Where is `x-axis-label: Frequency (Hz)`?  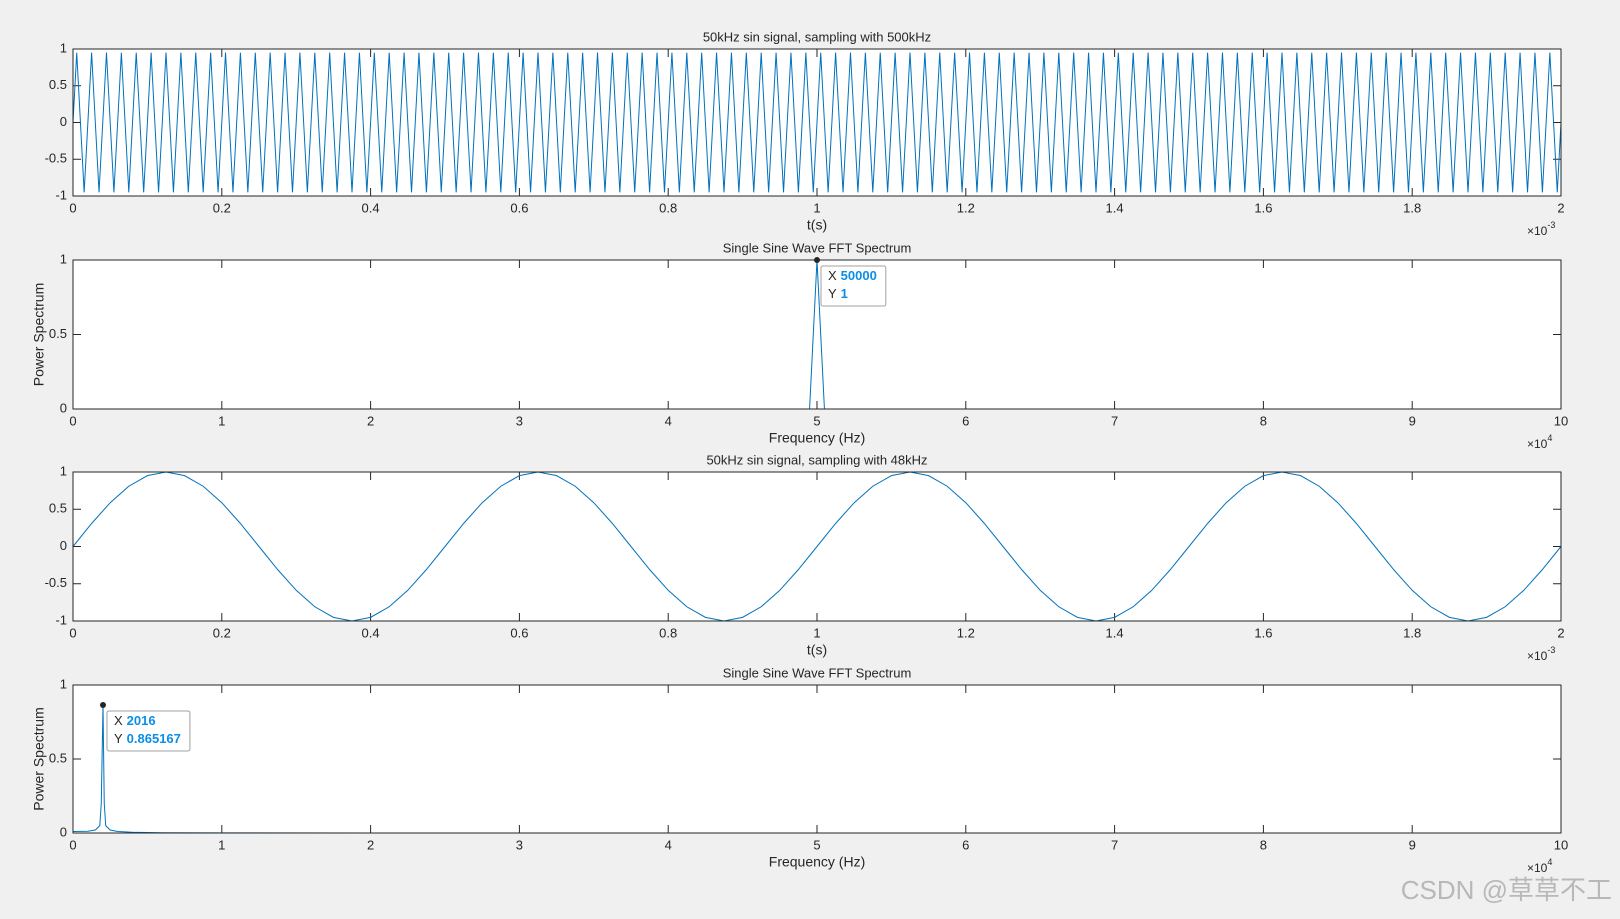
x-axis-label: Frequency (Hz) is located at coordinates (817, 862).